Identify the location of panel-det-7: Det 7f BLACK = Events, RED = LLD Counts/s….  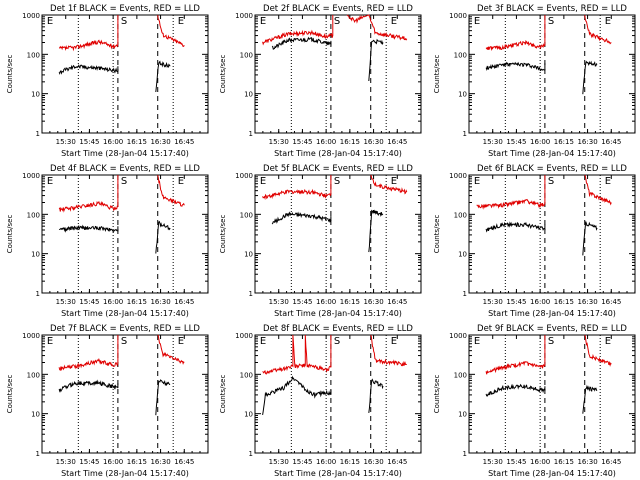
(107, 401).